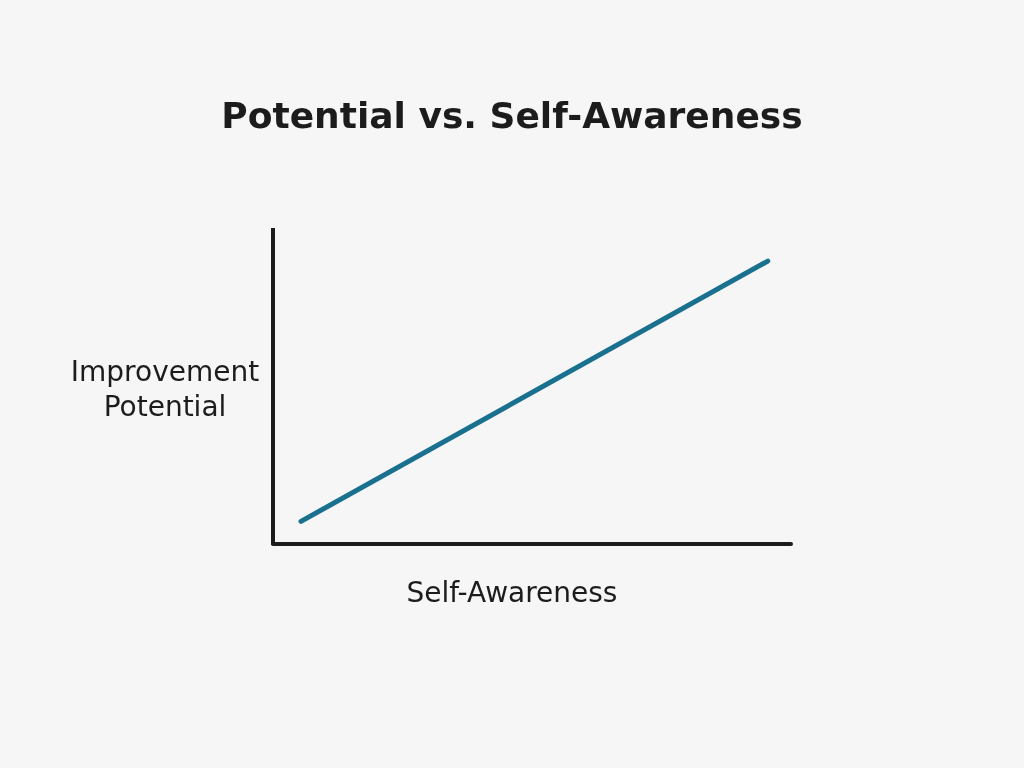 Image resolution: width=1024 pixels, height=768 pixels. Describe the element at coordinates (512, 116) in the screenshot. I see `chart-title: Potential vs. Self-Awareness` at that location.